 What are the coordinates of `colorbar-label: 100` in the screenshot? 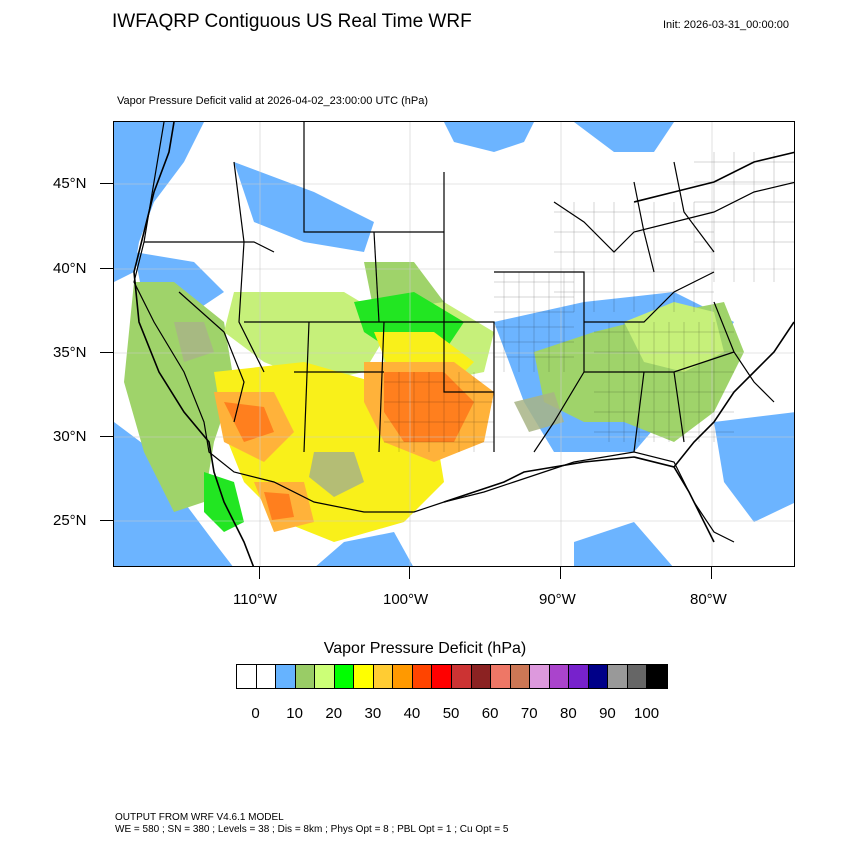 It's located at (647, 713).